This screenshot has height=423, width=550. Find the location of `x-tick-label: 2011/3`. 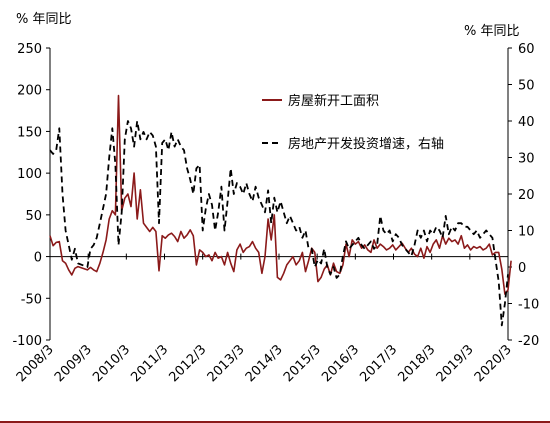

x-tick-label: 2011/3 is located at coordinates (149, 363).